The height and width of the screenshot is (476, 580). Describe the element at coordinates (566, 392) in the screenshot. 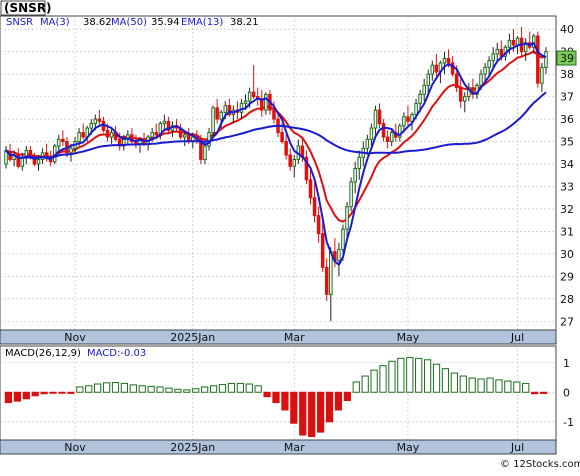

I see `macd-y-tick-label: 0` at that location.